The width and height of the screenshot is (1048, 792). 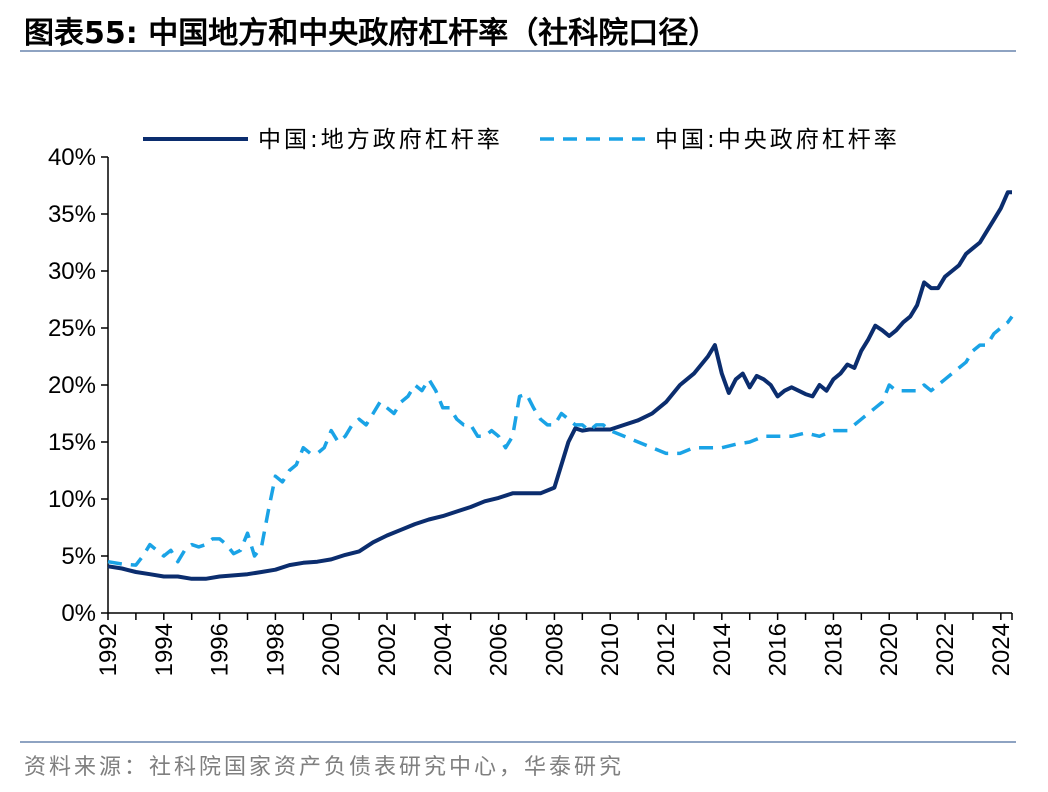 What do you see at coordinates (722, 649) in the screenshot?
I see `x-tick-label: 2014` at bounding box center [722, 649].